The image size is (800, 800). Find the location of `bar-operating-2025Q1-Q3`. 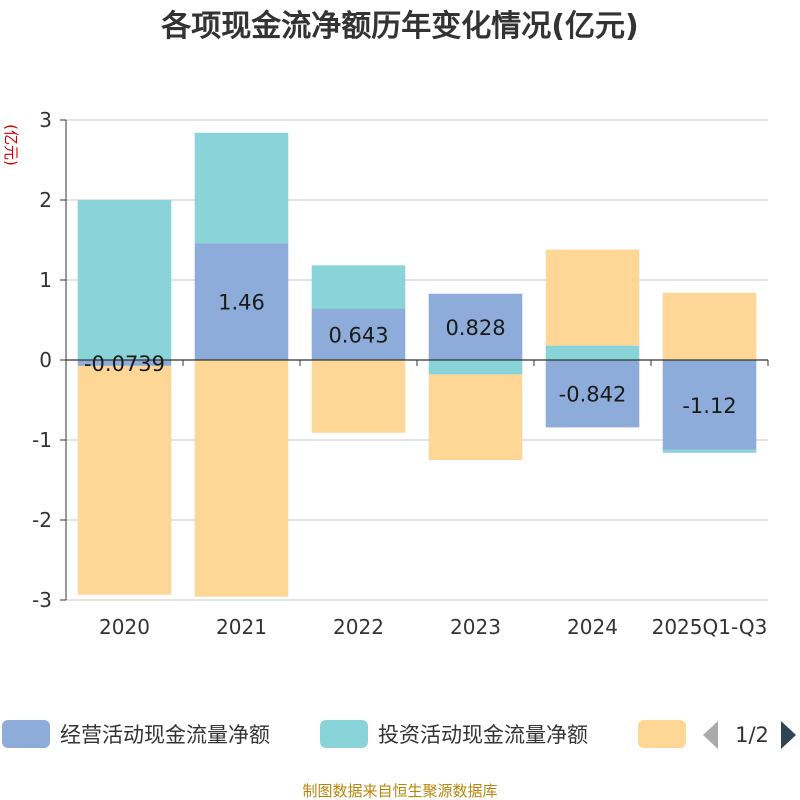

bar-operating-2025Q1-Q3 is located at coordinates (709, 405).